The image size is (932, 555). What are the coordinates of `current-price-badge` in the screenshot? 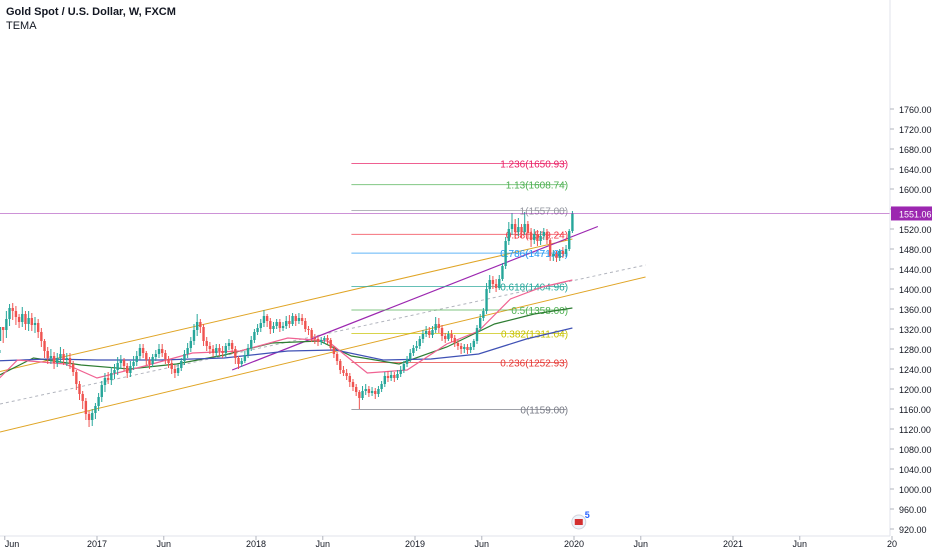 It's located at (911, 213).